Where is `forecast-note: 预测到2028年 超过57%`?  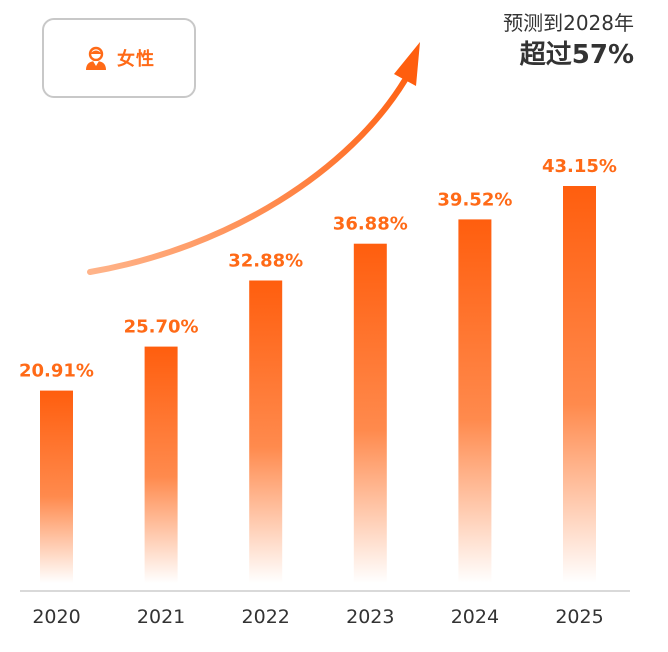
forecast-note: 预测到2028年 超过57% is located at coordinates (568, 40).